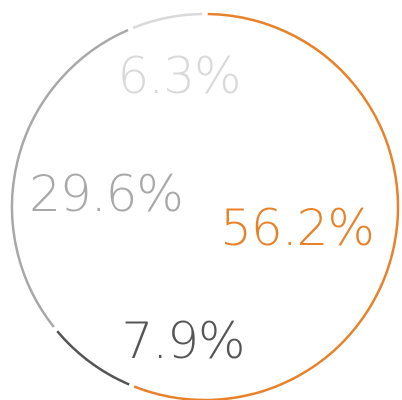 The height and width of the screenshot is (400, 402). Describe the element at coordinates (106, 194) in the screenshot. I see `slice-label-2: 29.6%` at that location.